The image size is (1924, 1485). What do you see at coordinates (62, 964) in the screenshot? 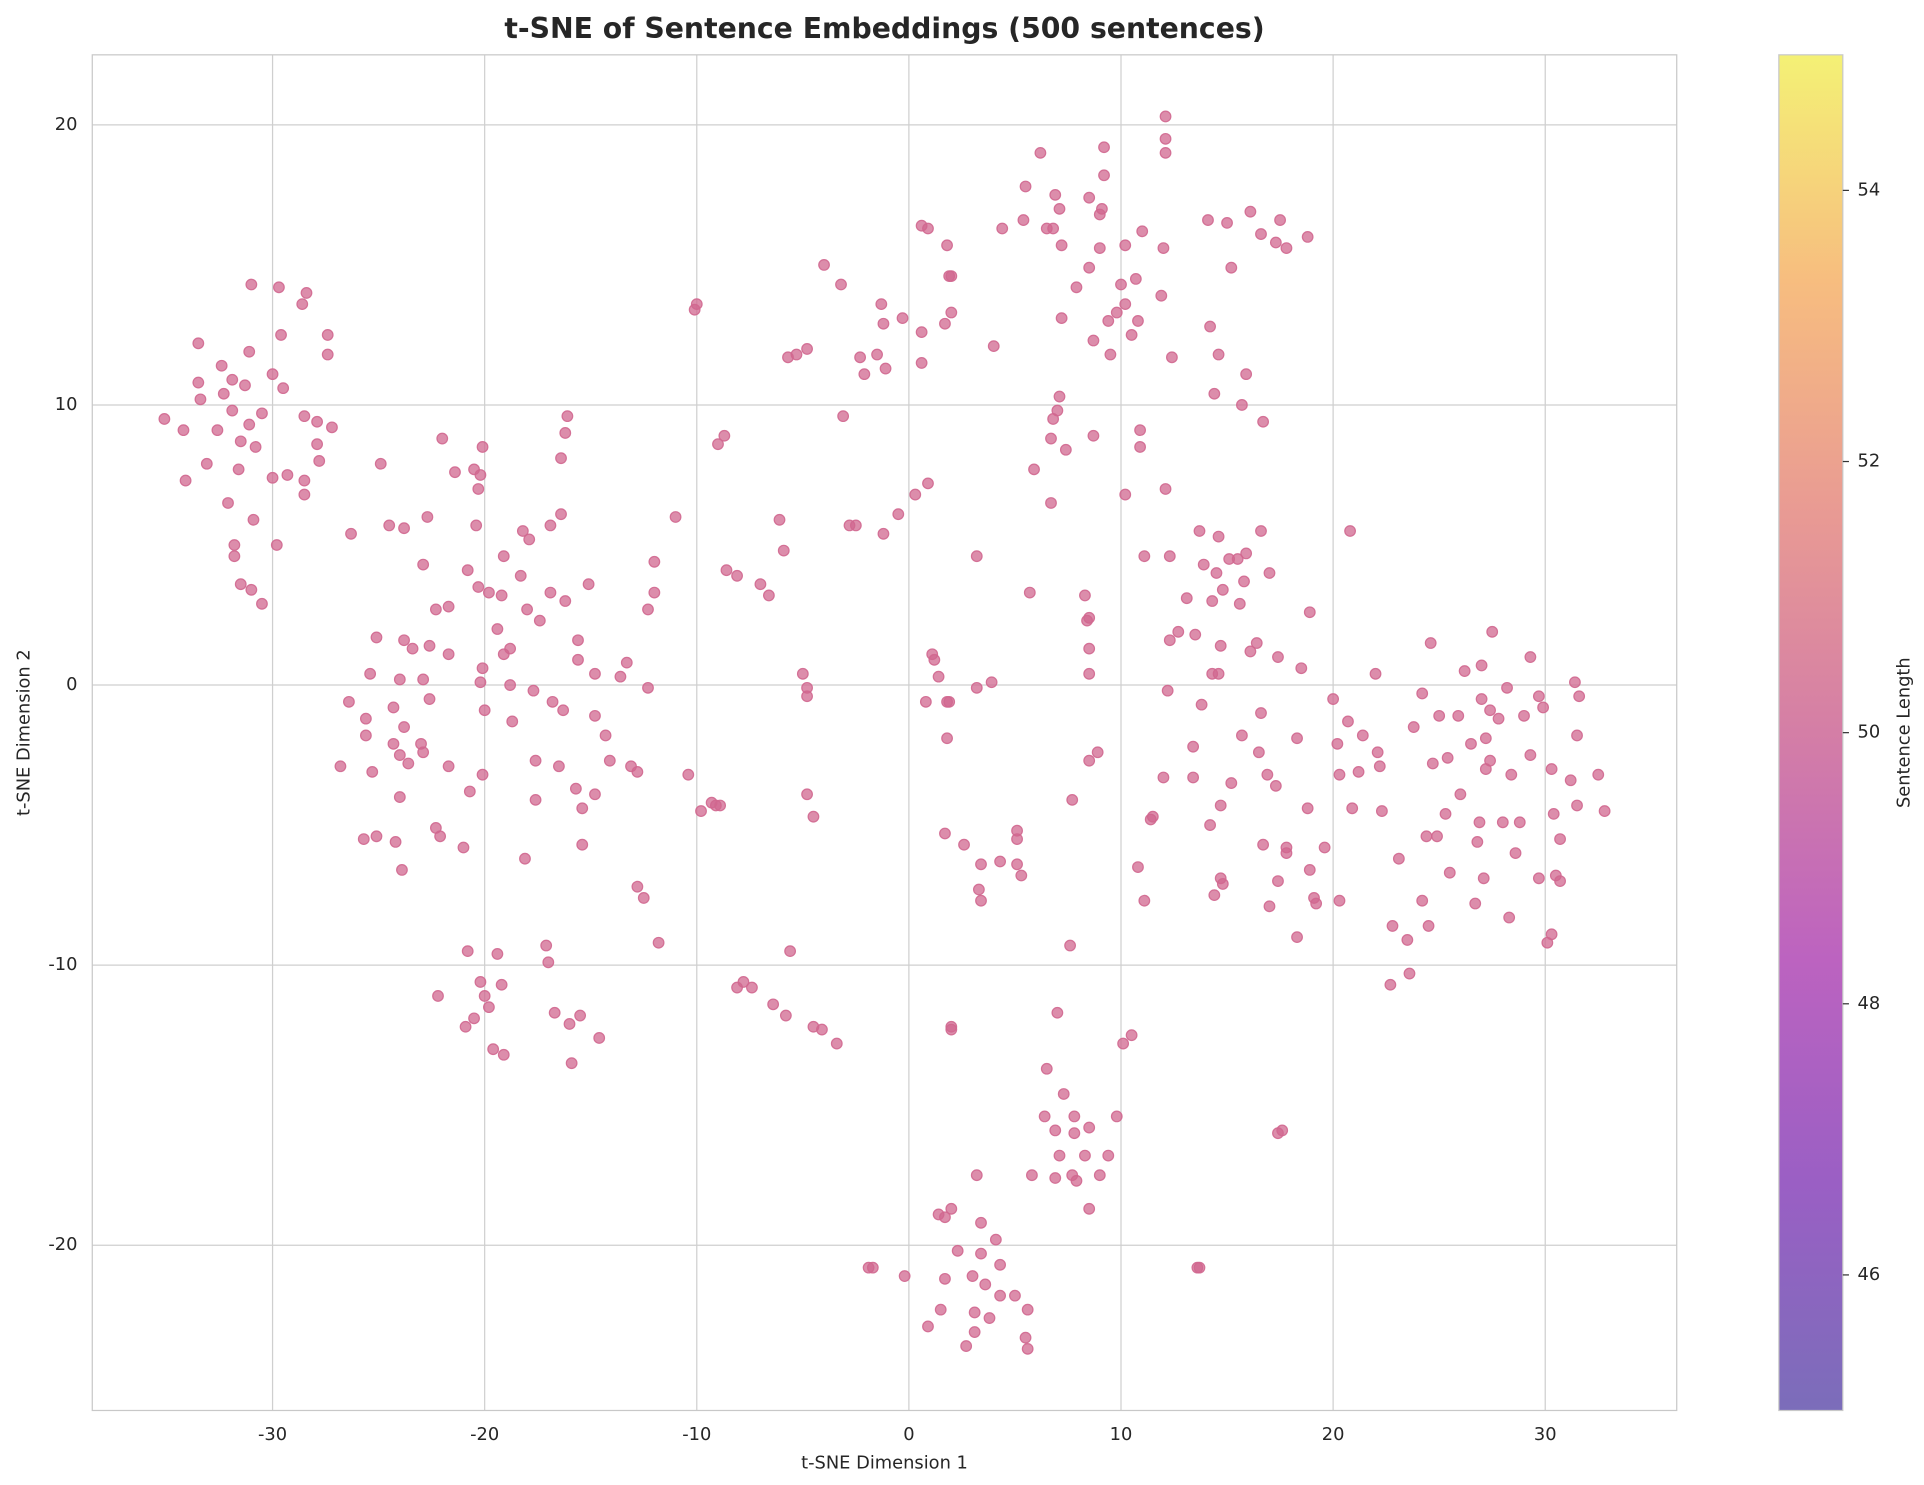
I see `y-tick-label: -10` at bounding box center [62, 964].